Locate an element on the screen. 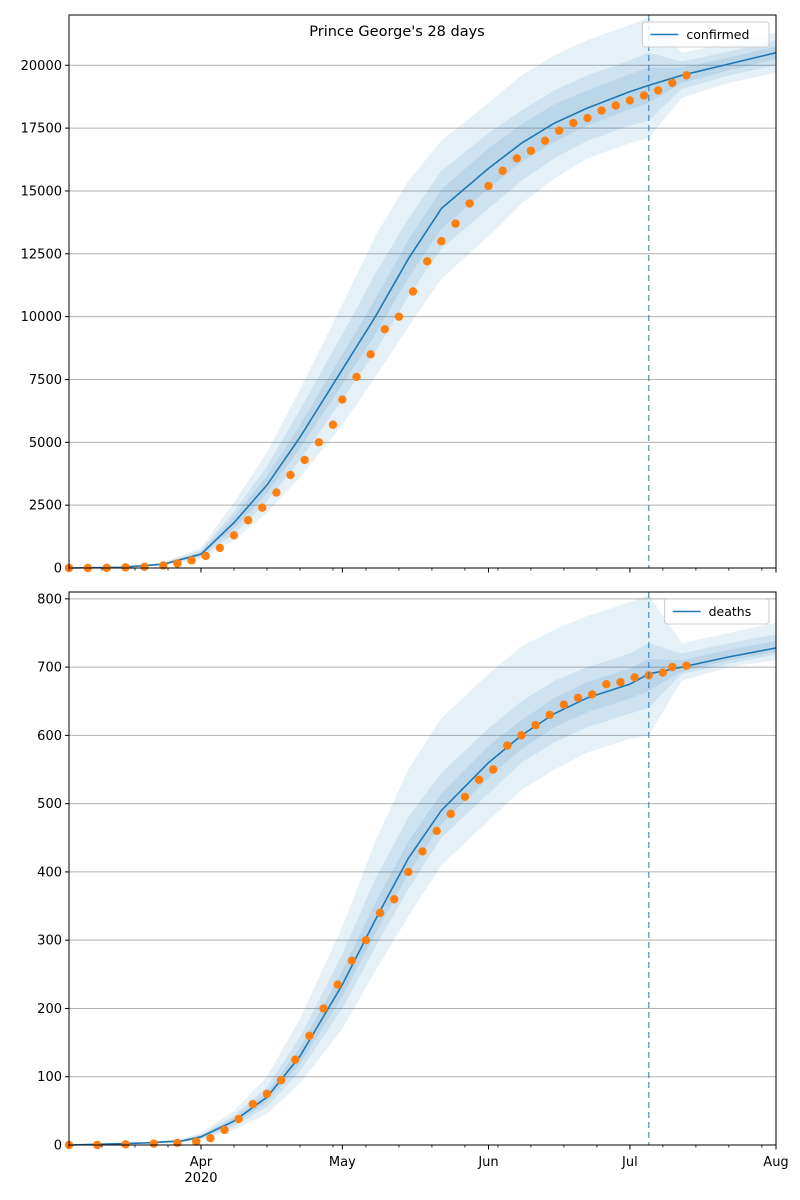  y-tick-label: 500 is located at coordinates (49, 804).